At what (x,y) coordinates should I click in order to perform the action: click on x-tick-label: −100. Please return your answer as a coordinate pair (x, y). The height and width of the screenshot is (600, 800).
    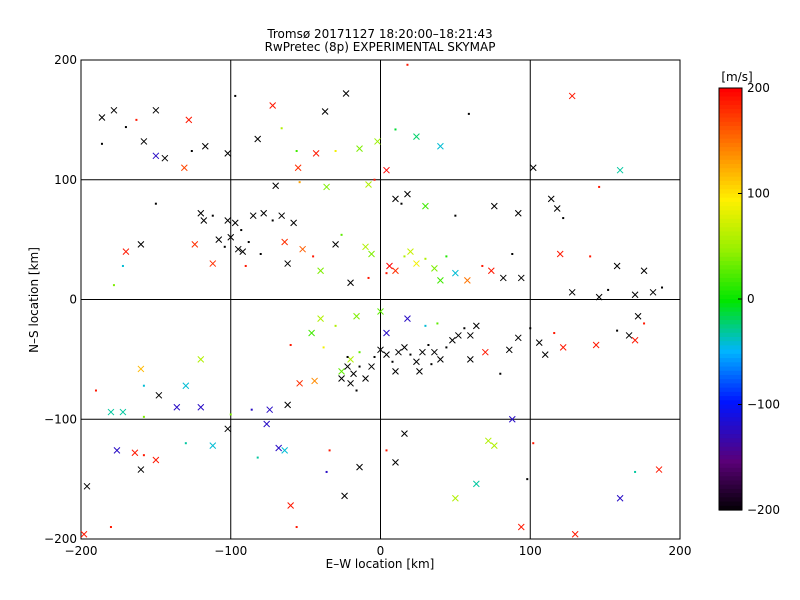
    Looking at the image, I should click on (230, 551).